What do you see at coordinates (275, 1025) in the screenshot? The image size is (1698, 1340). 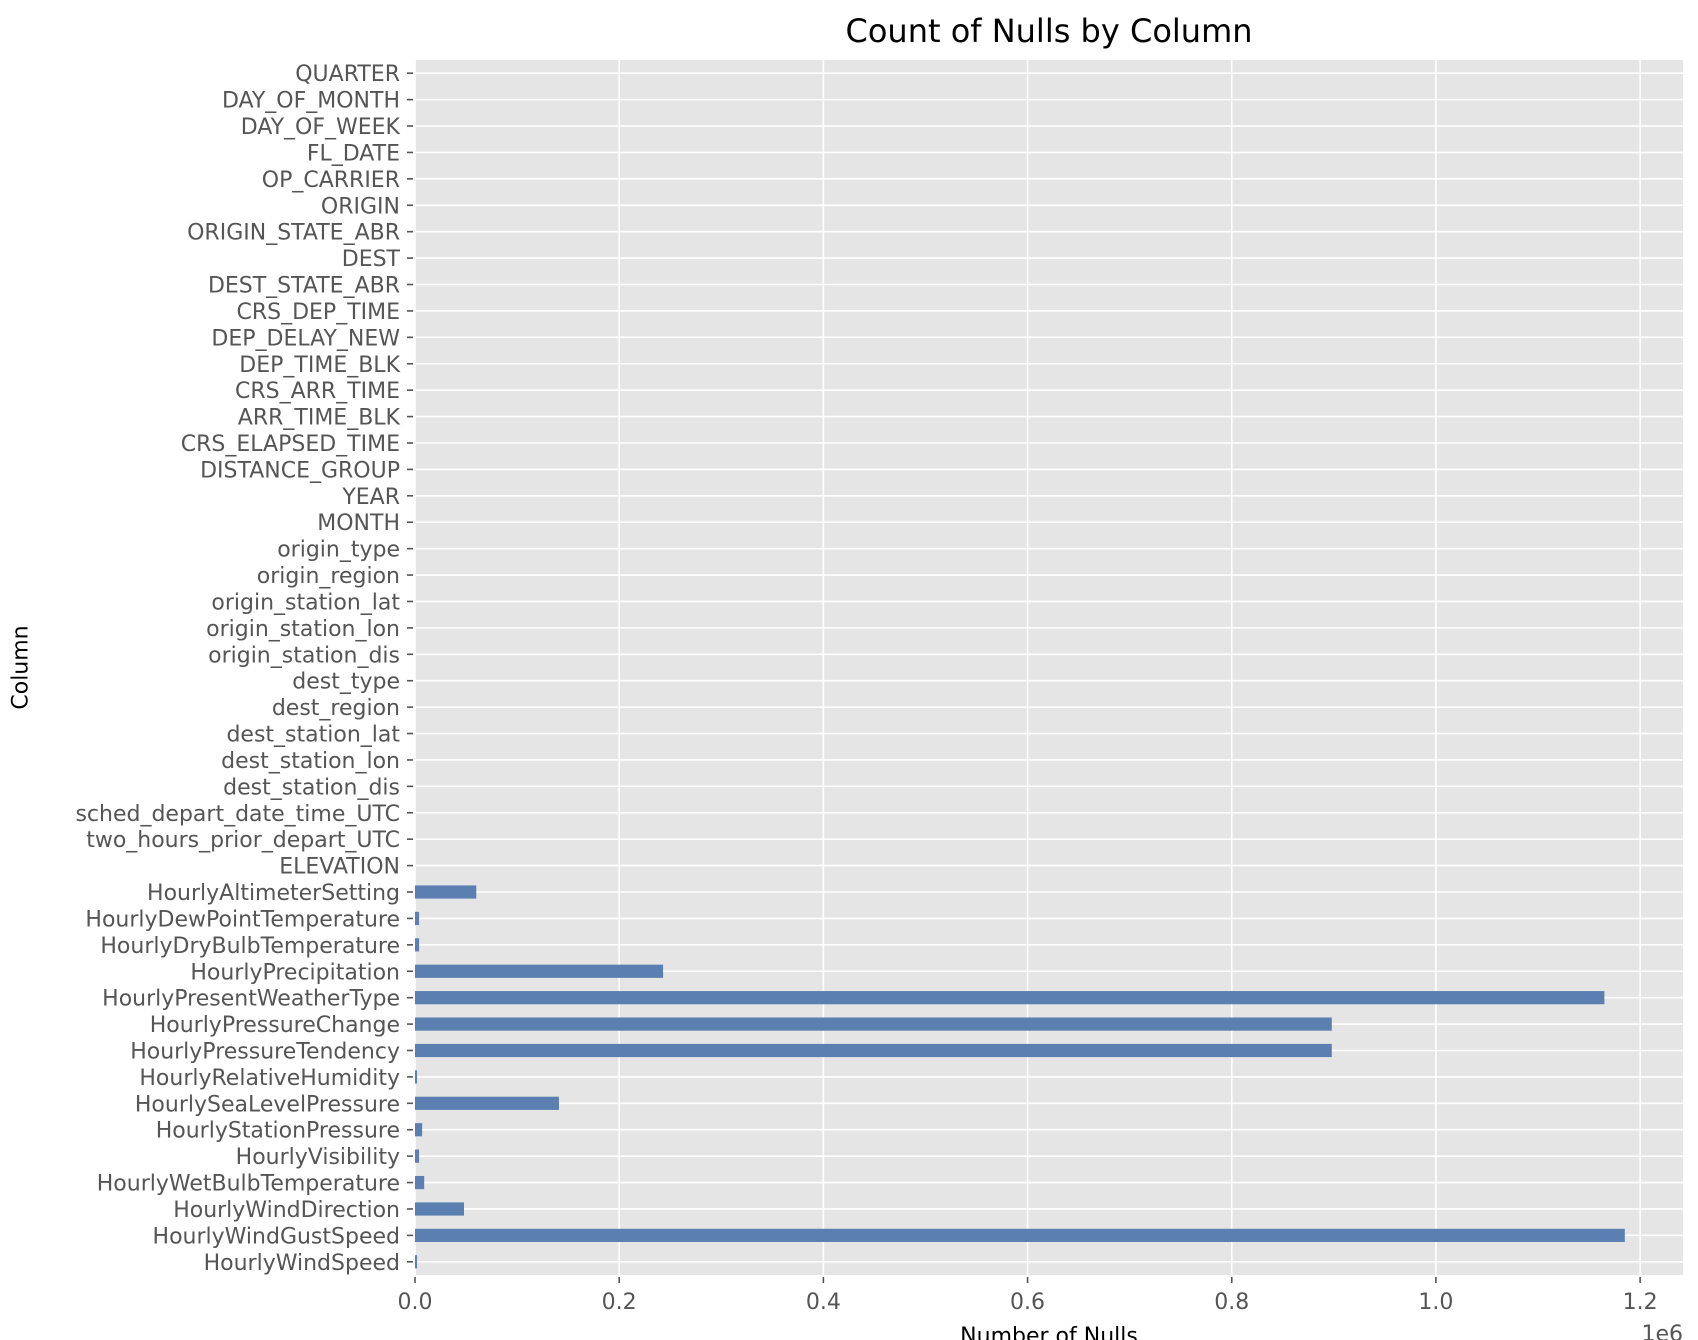 I see `y-tick-label: HourlyPressureChange` at bounding box center [275, 1025].